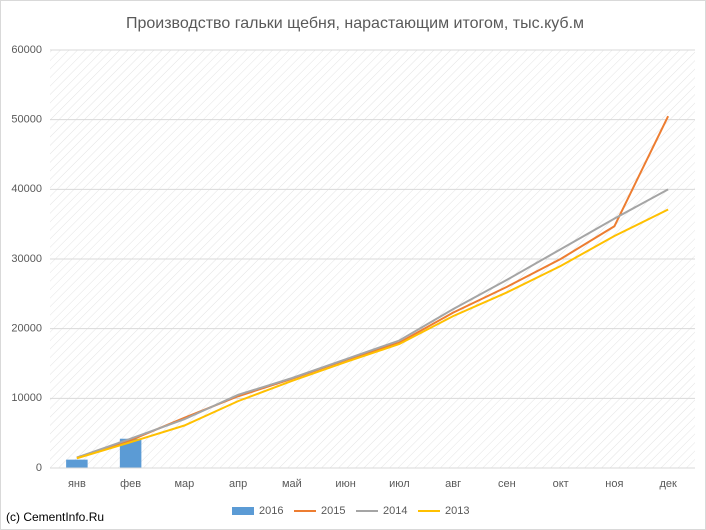 The image size is (706, 530). What do you see at coordinates (395, 511) in the screenshot?
I see `legend-label: 2014` at bounding box center [395, 511].